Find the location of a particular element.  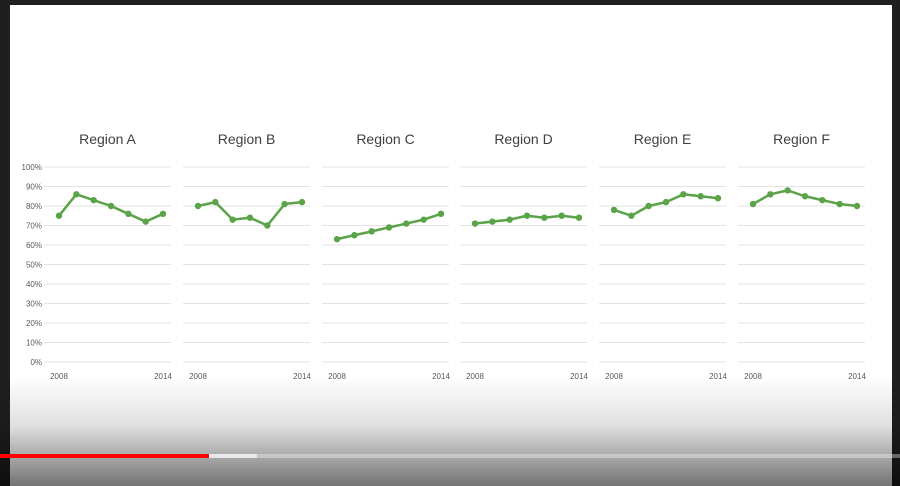

panel-title: Region B is located at coordinates (247, 139).